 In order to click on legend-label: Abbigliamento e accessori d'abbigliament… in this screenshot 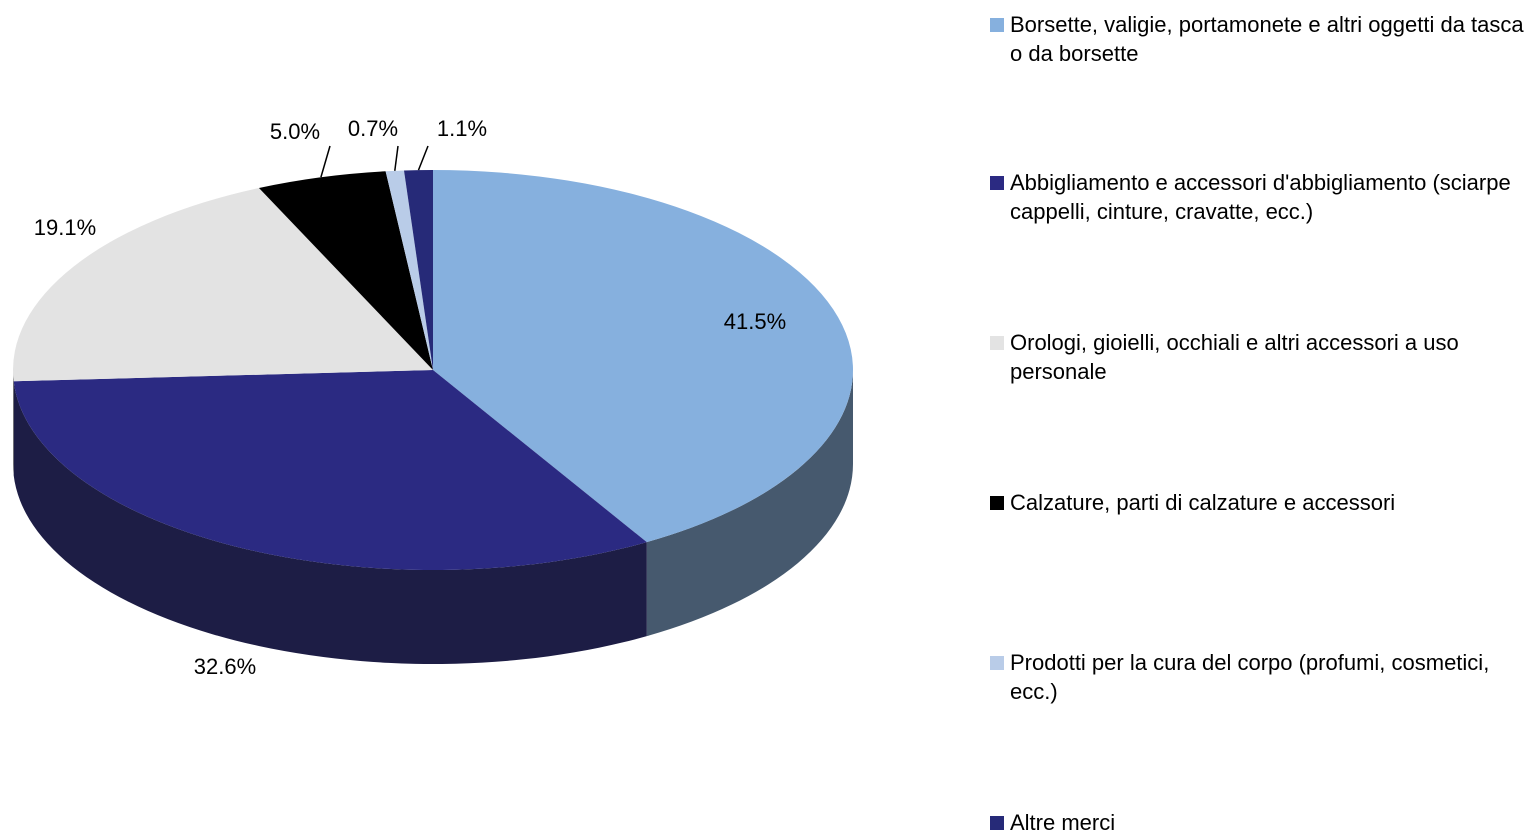, I will do `click(1260, 197)`.